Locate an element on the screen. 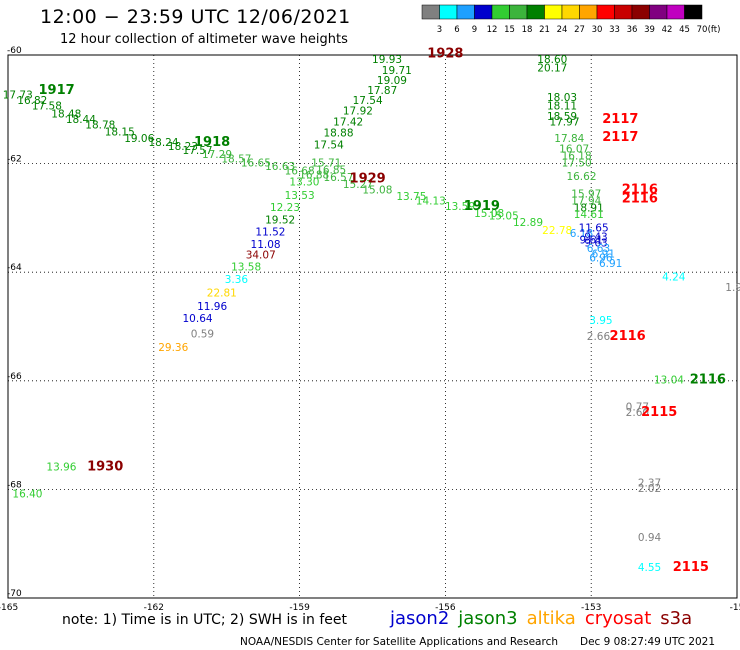 The width and height of the screenshot is (740, 650). wave-height-point: 18.48 is located at coordinates (66, 114).